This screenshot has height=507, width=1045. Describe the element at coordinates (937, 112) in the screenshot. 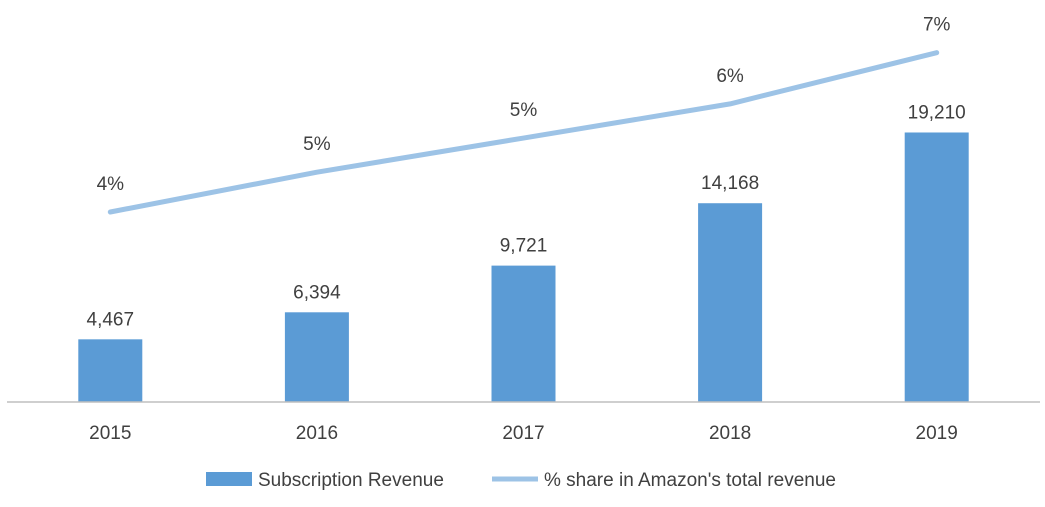

I see `bar-value-label-2019: 19,210` at that location.